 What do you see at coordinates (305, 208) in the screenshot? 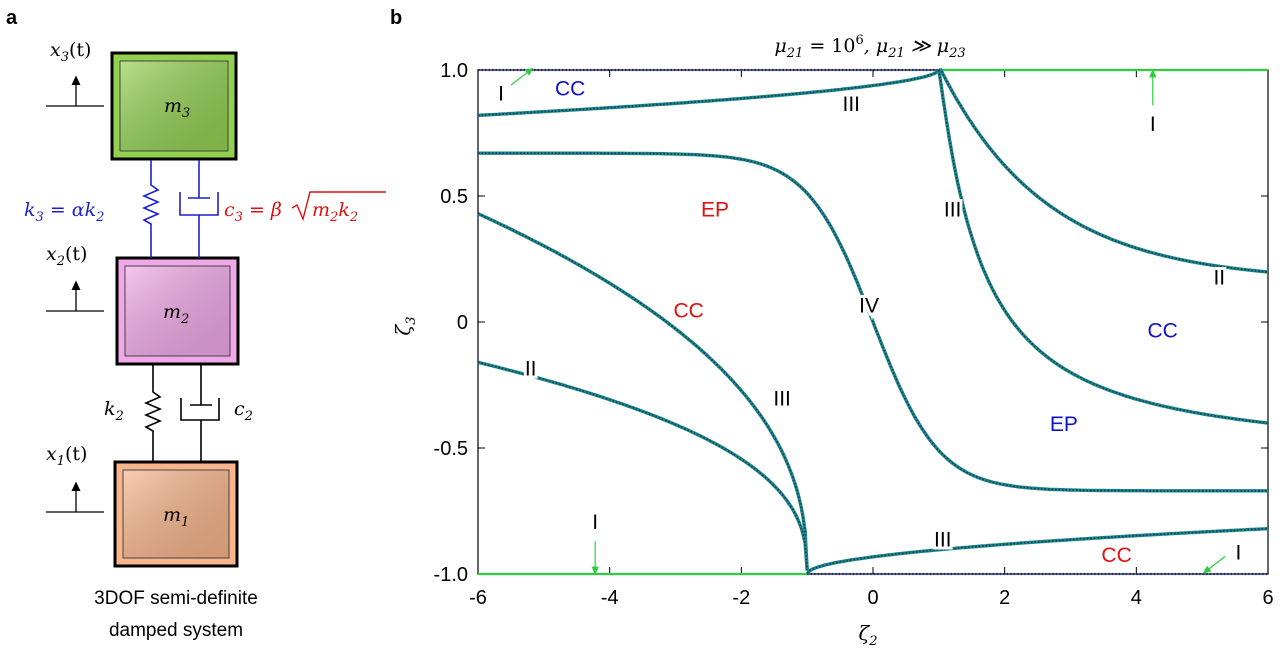
I see `upper-damper-label: c3 = β m2k2` at bounding box center [305, 208].